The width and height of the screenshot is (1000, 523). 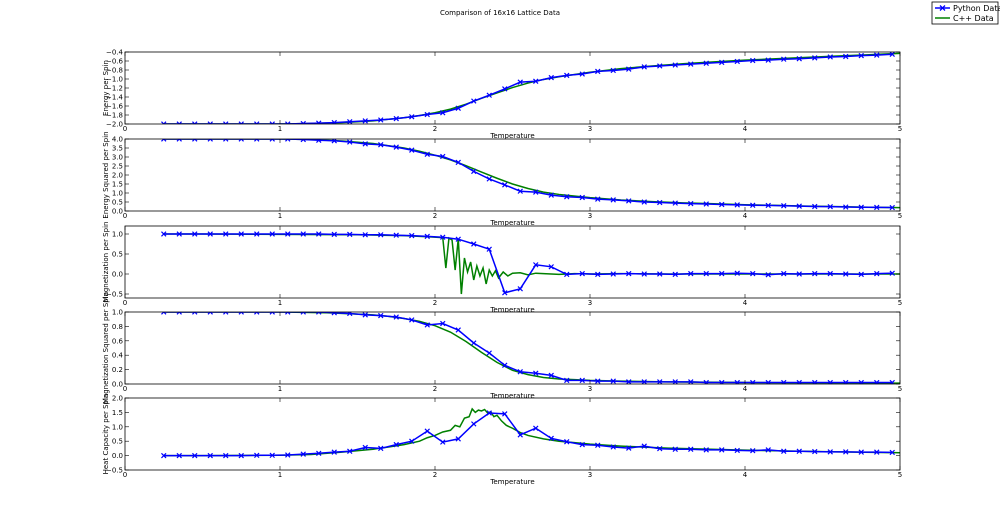 What do you see at coordinates (117, 140) in the screenshot?
I see `y-tick-label: 4.0` at bounding box center [117, 140].